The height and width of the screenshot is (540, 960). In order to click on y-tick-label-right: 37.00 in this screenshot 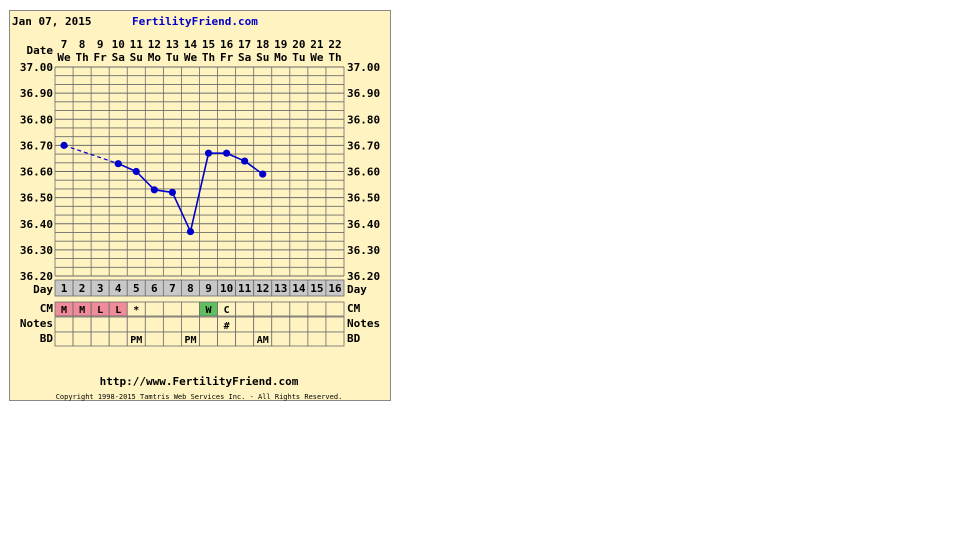, I will do `click(363, 67)`.